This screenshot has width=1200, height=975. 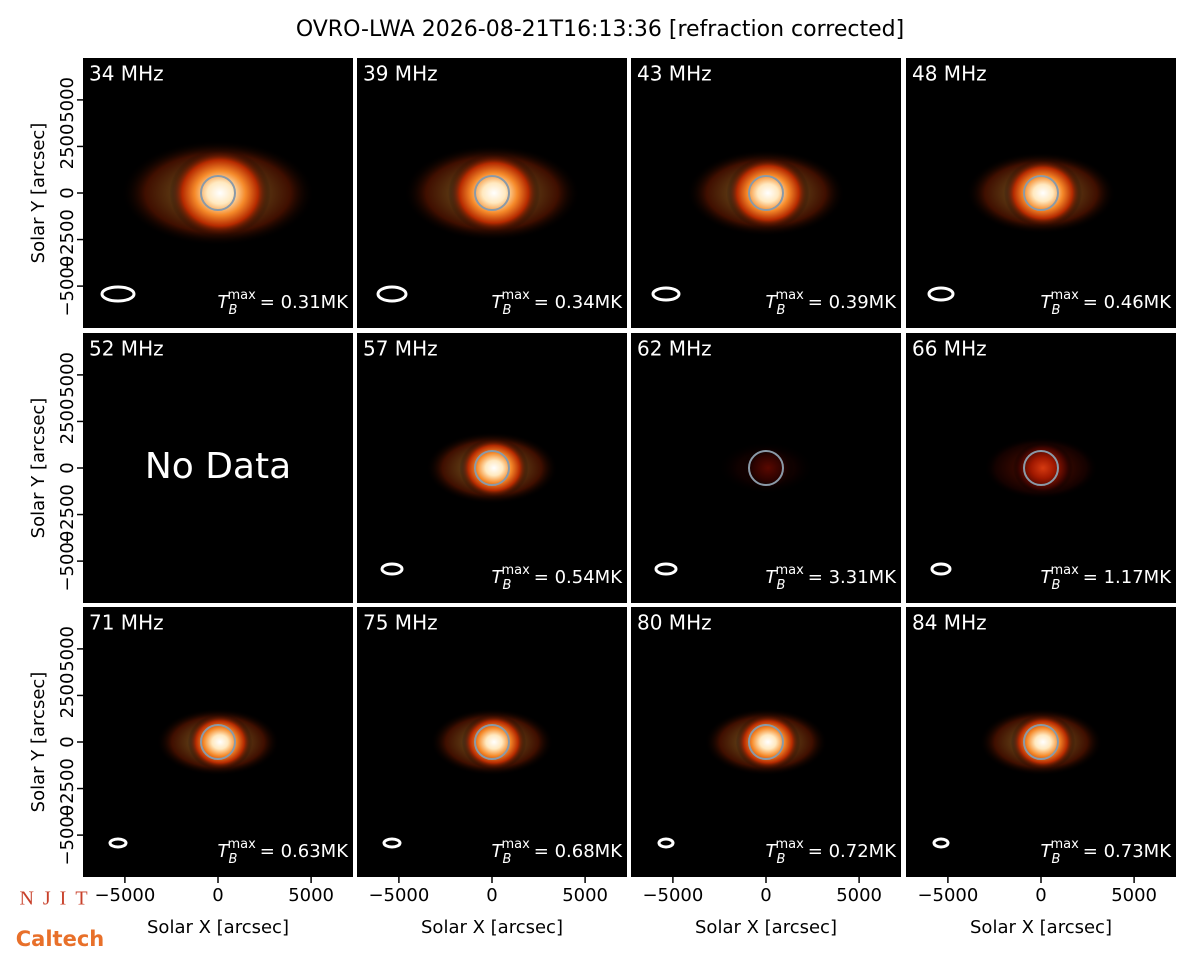 I want to click on logo-caltech: Caltech, so click(x=60, y=939).